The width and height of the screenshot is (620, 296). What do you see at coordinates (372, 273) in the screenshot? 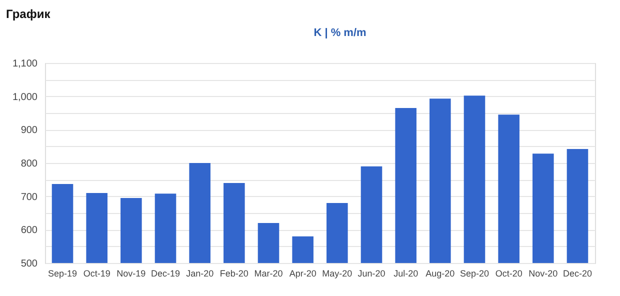
I see `x-tick-label: Jun-20` at bounding box center [372, 273].